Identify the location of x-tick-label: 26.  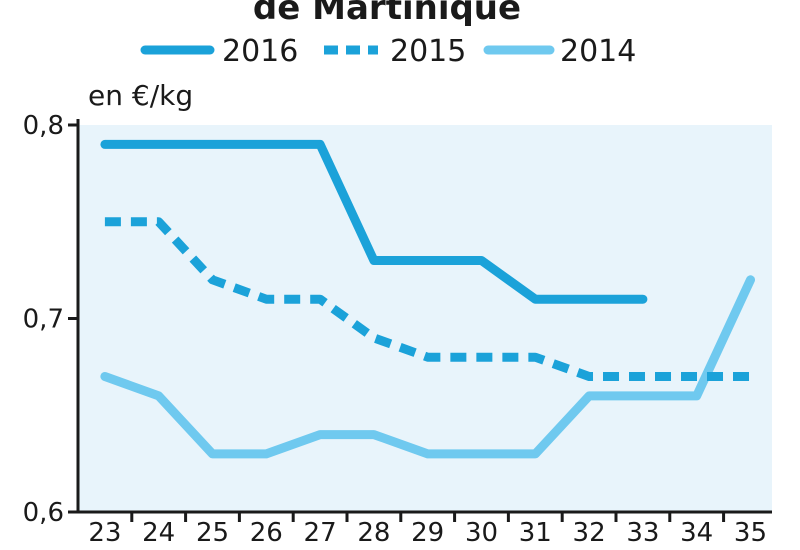
(266, 533).